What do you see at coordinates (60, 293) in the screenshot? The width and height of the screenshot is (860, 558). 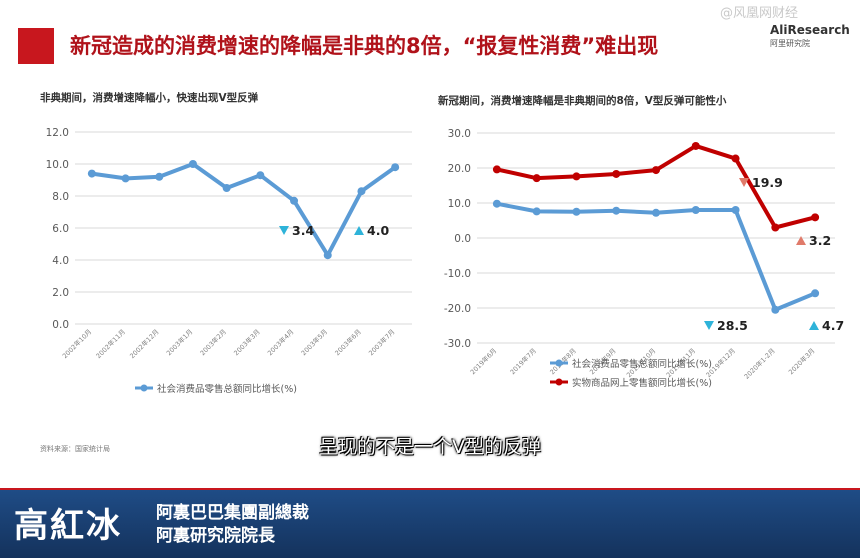 I see `y-tick-label: 2.0` at bounding box center [60, 293].